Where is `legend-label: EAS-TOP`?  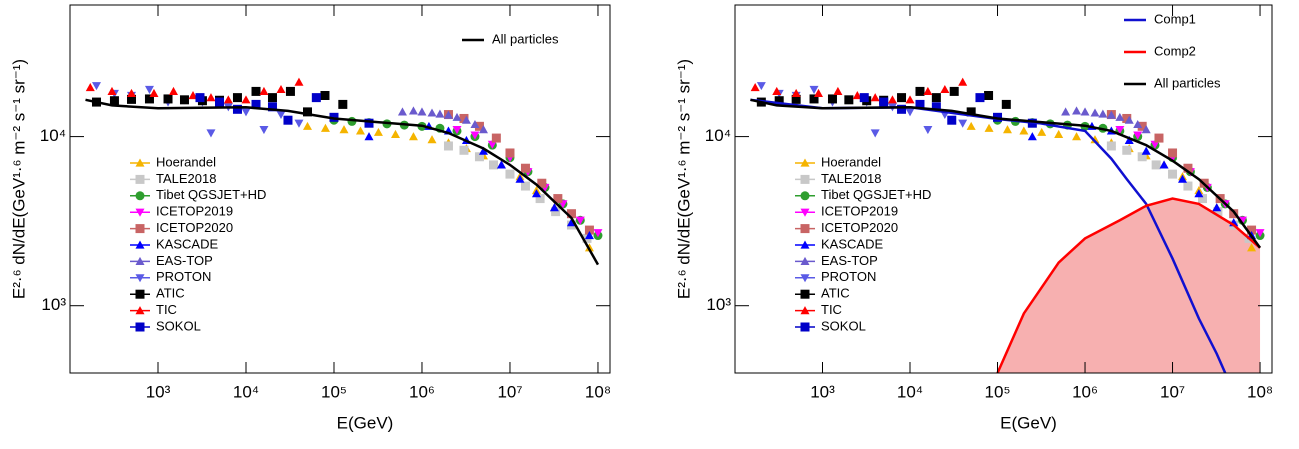
legend-label: EAS-TOP is located at coordinates (849, 260).